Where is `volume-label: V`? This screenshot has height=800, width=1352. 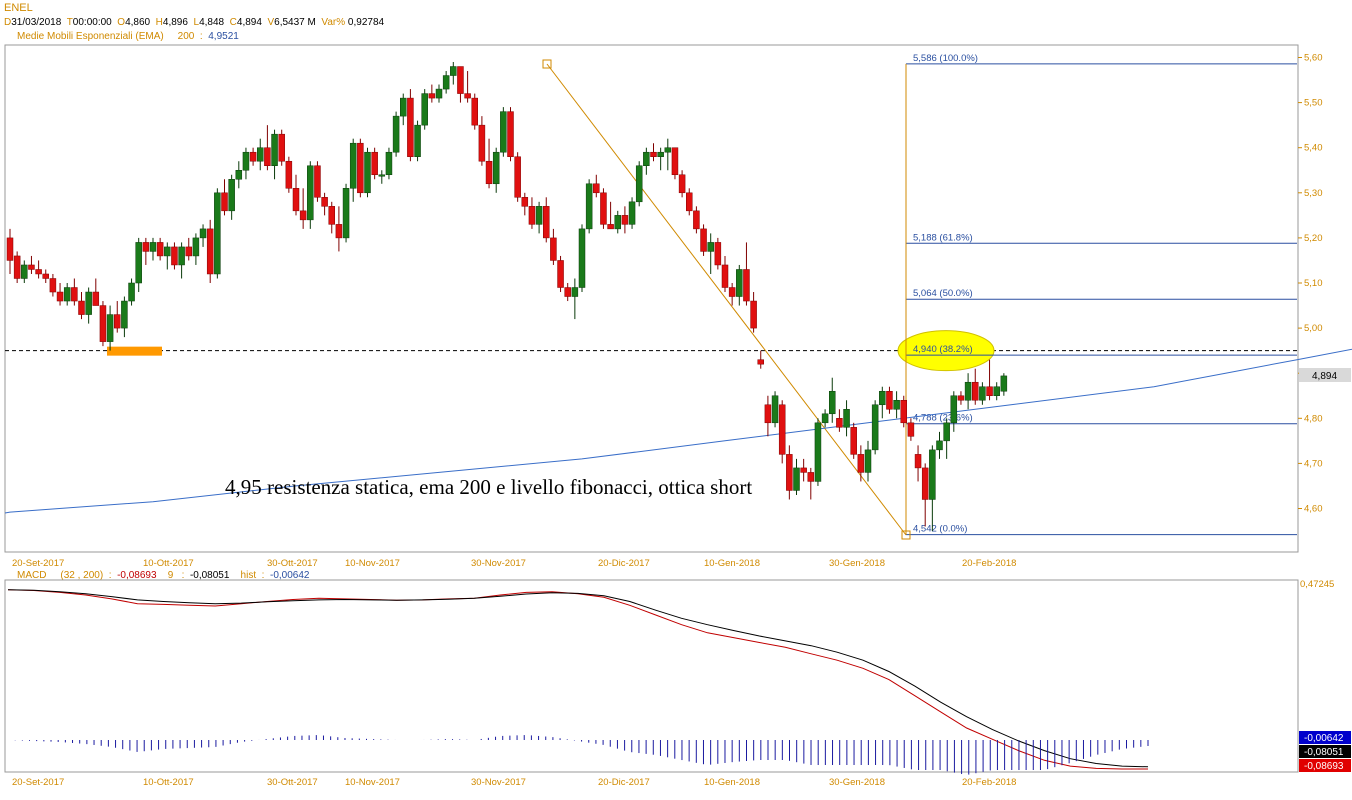
volume-label: V is located at coordinates (271, 22).